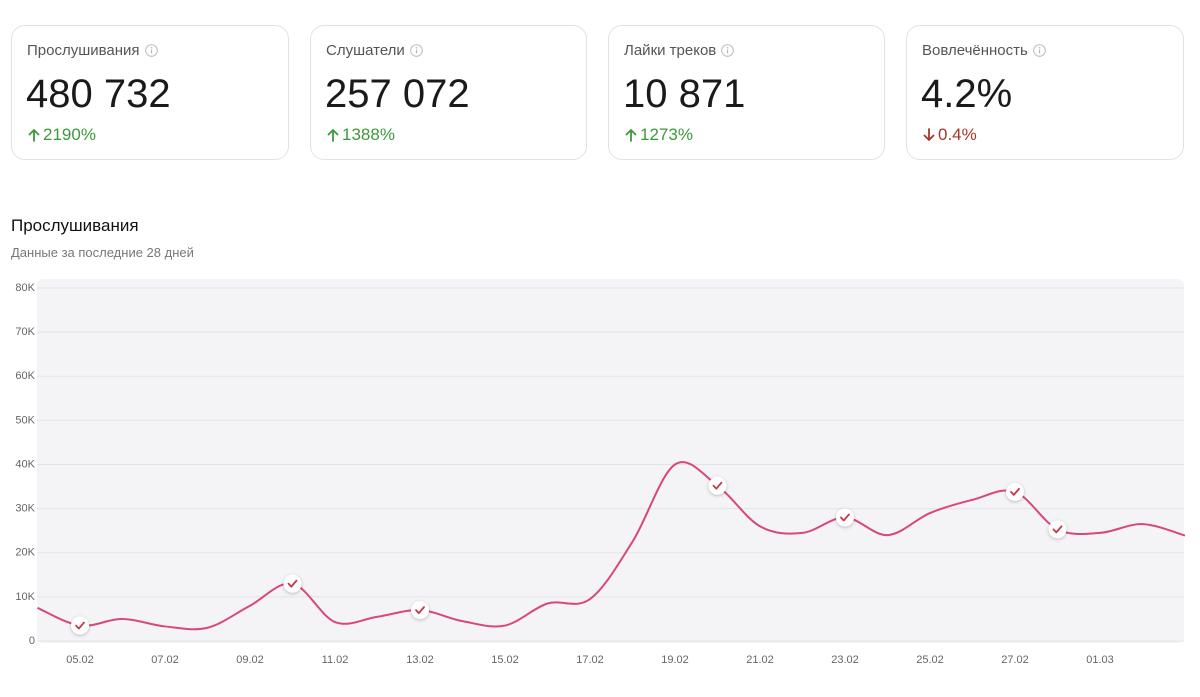  I want to click on stat-label: Прослушивания, so click(92, 50).